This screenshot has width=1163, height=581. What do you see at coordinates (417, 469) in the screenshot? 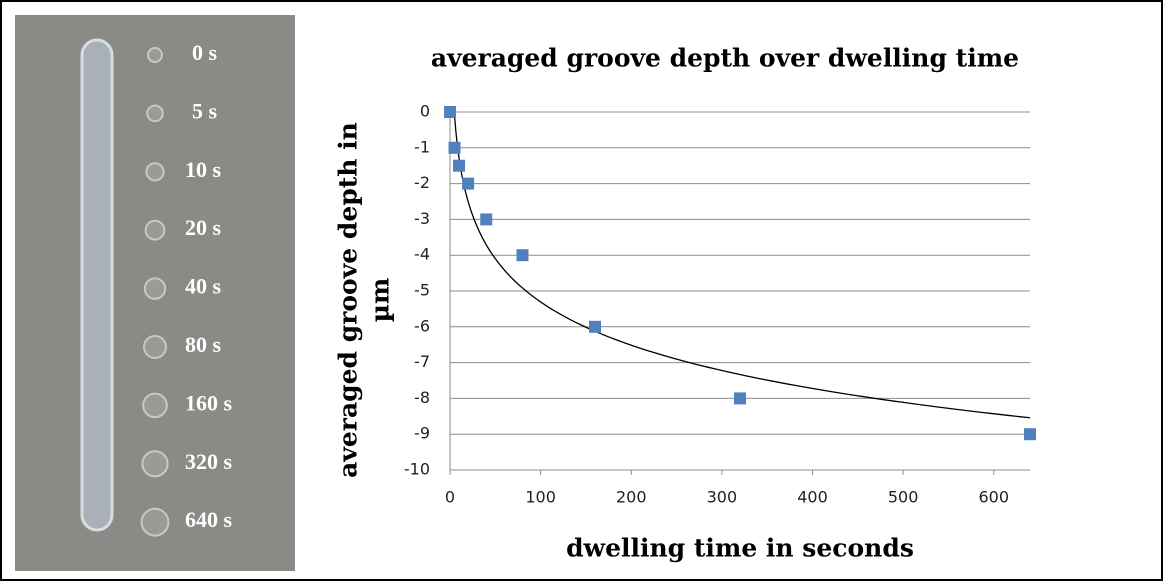
I see `y-tick-label: -10` at bounding box center [417, 469].